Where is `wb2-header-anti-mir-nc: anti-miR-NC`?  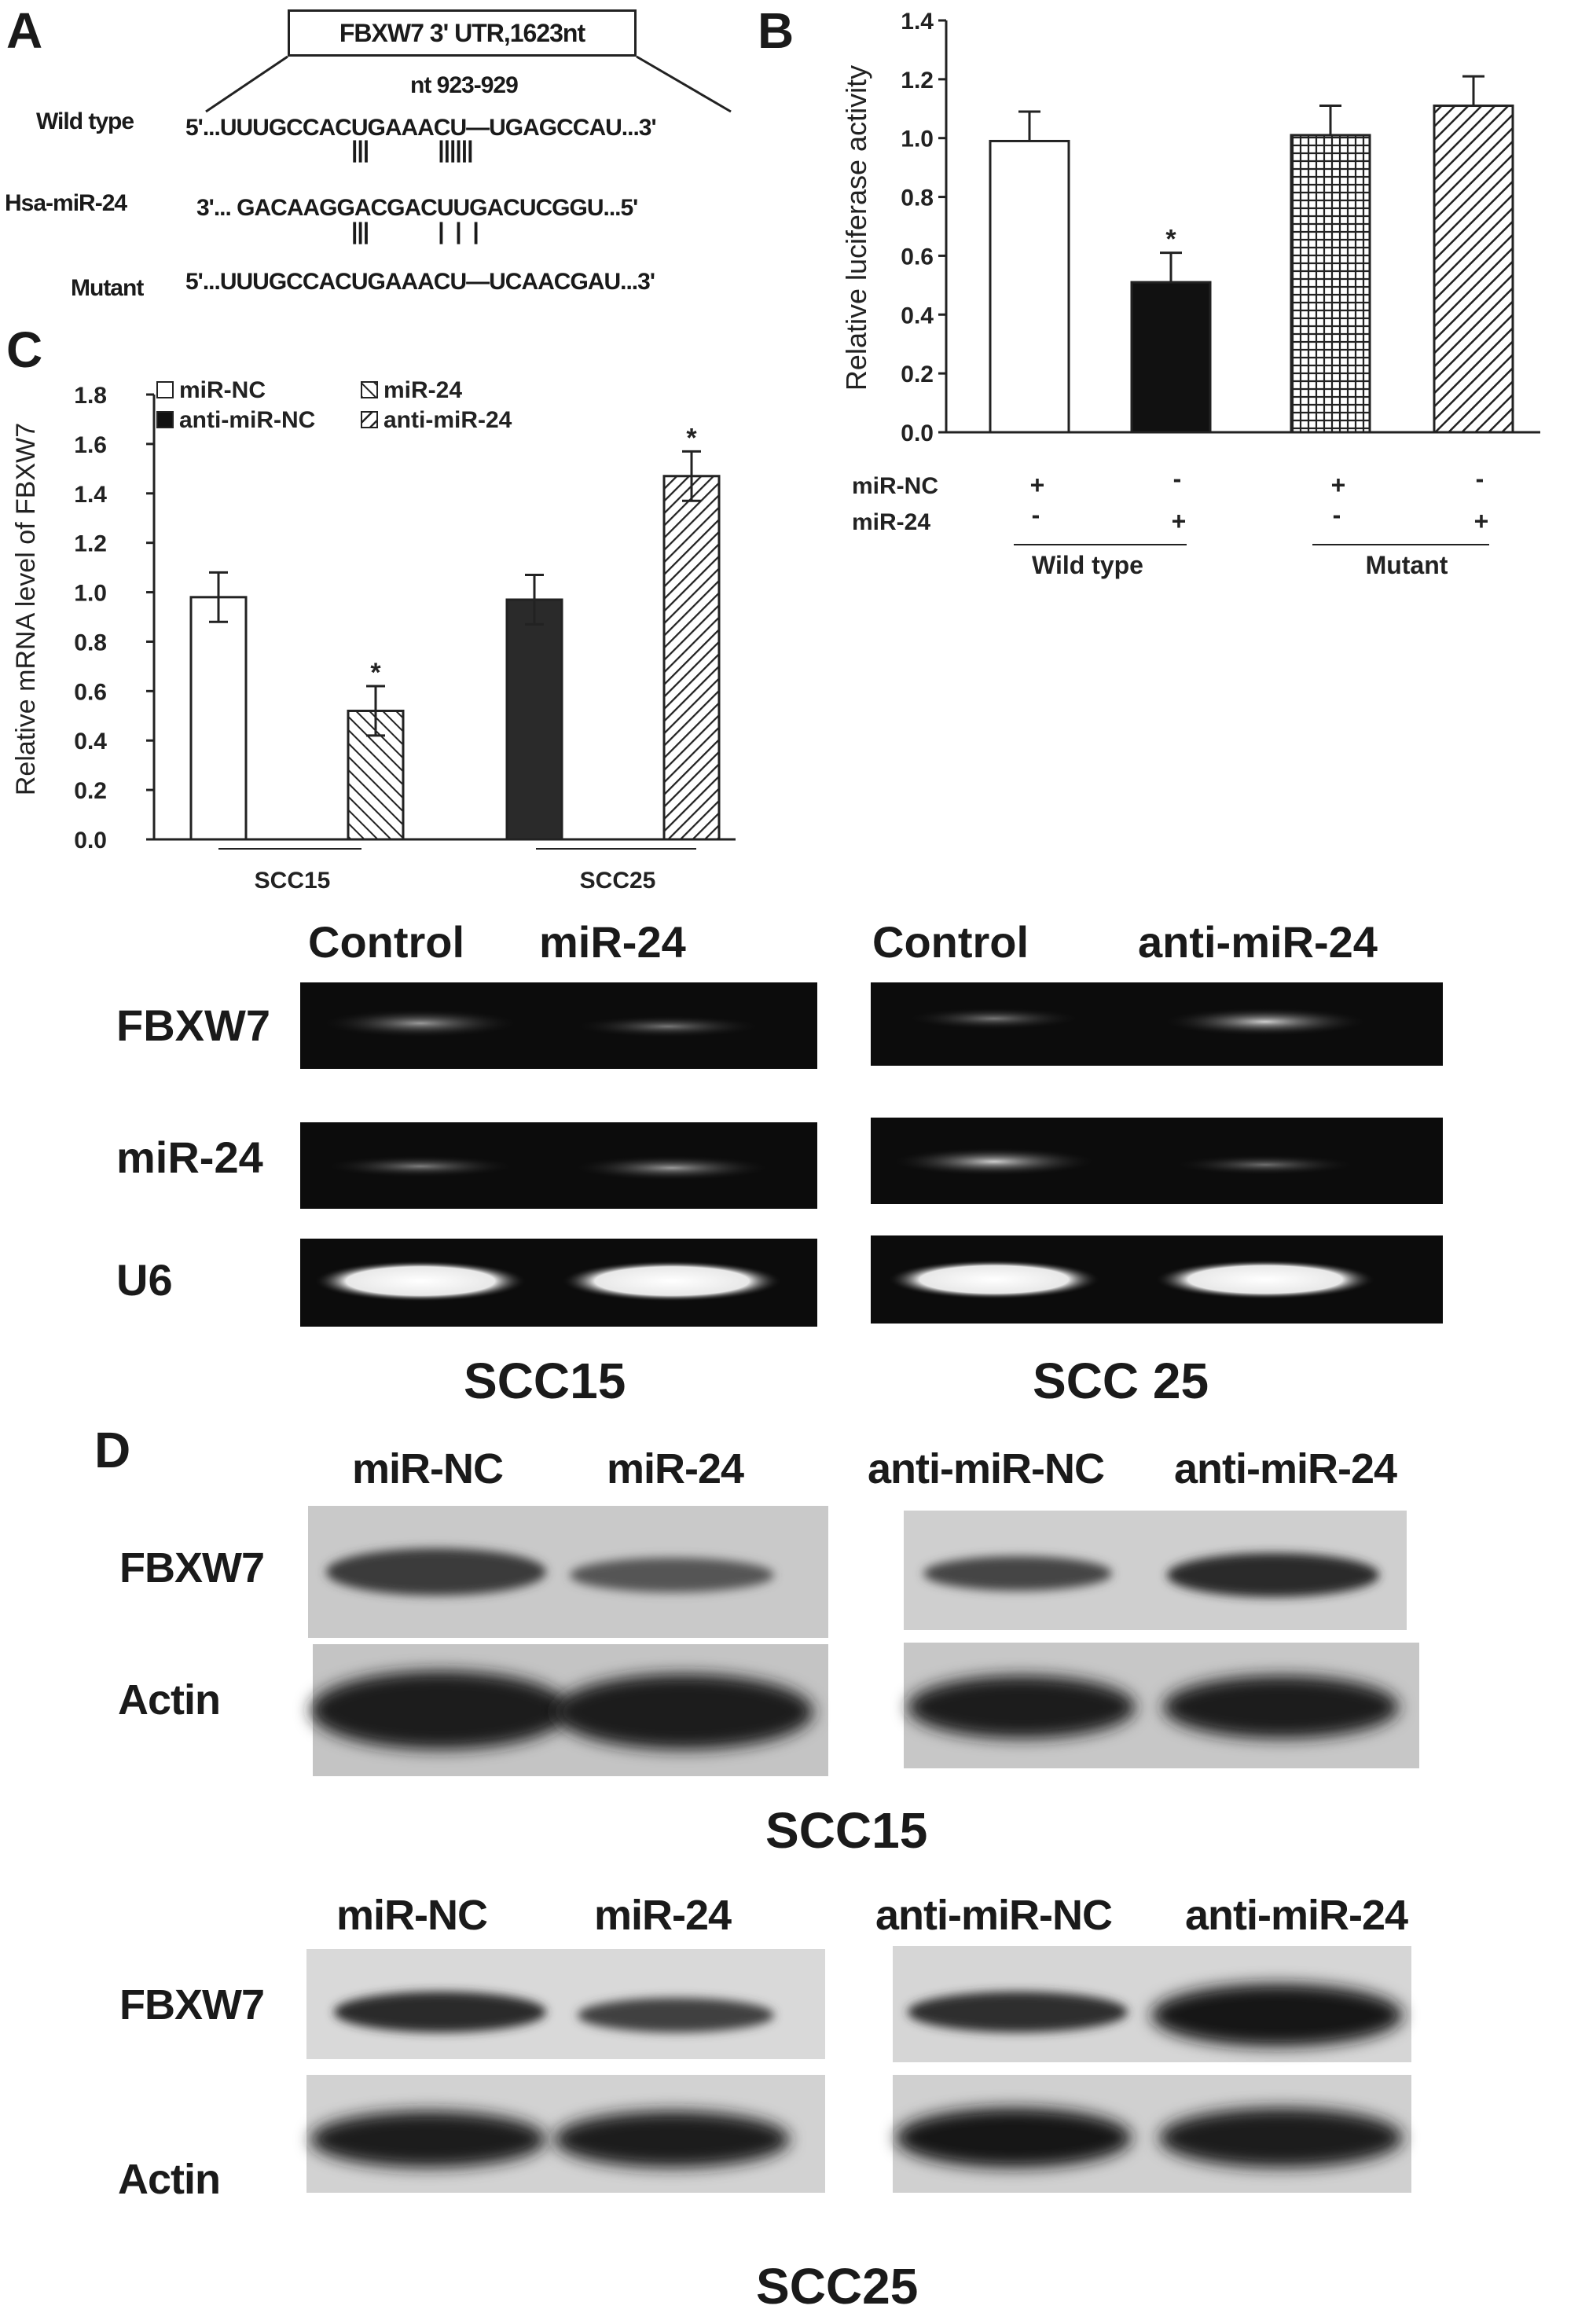 wb2-header-anti-mir-nc: anti-miR-NC is located at coordinates (994, 1915).